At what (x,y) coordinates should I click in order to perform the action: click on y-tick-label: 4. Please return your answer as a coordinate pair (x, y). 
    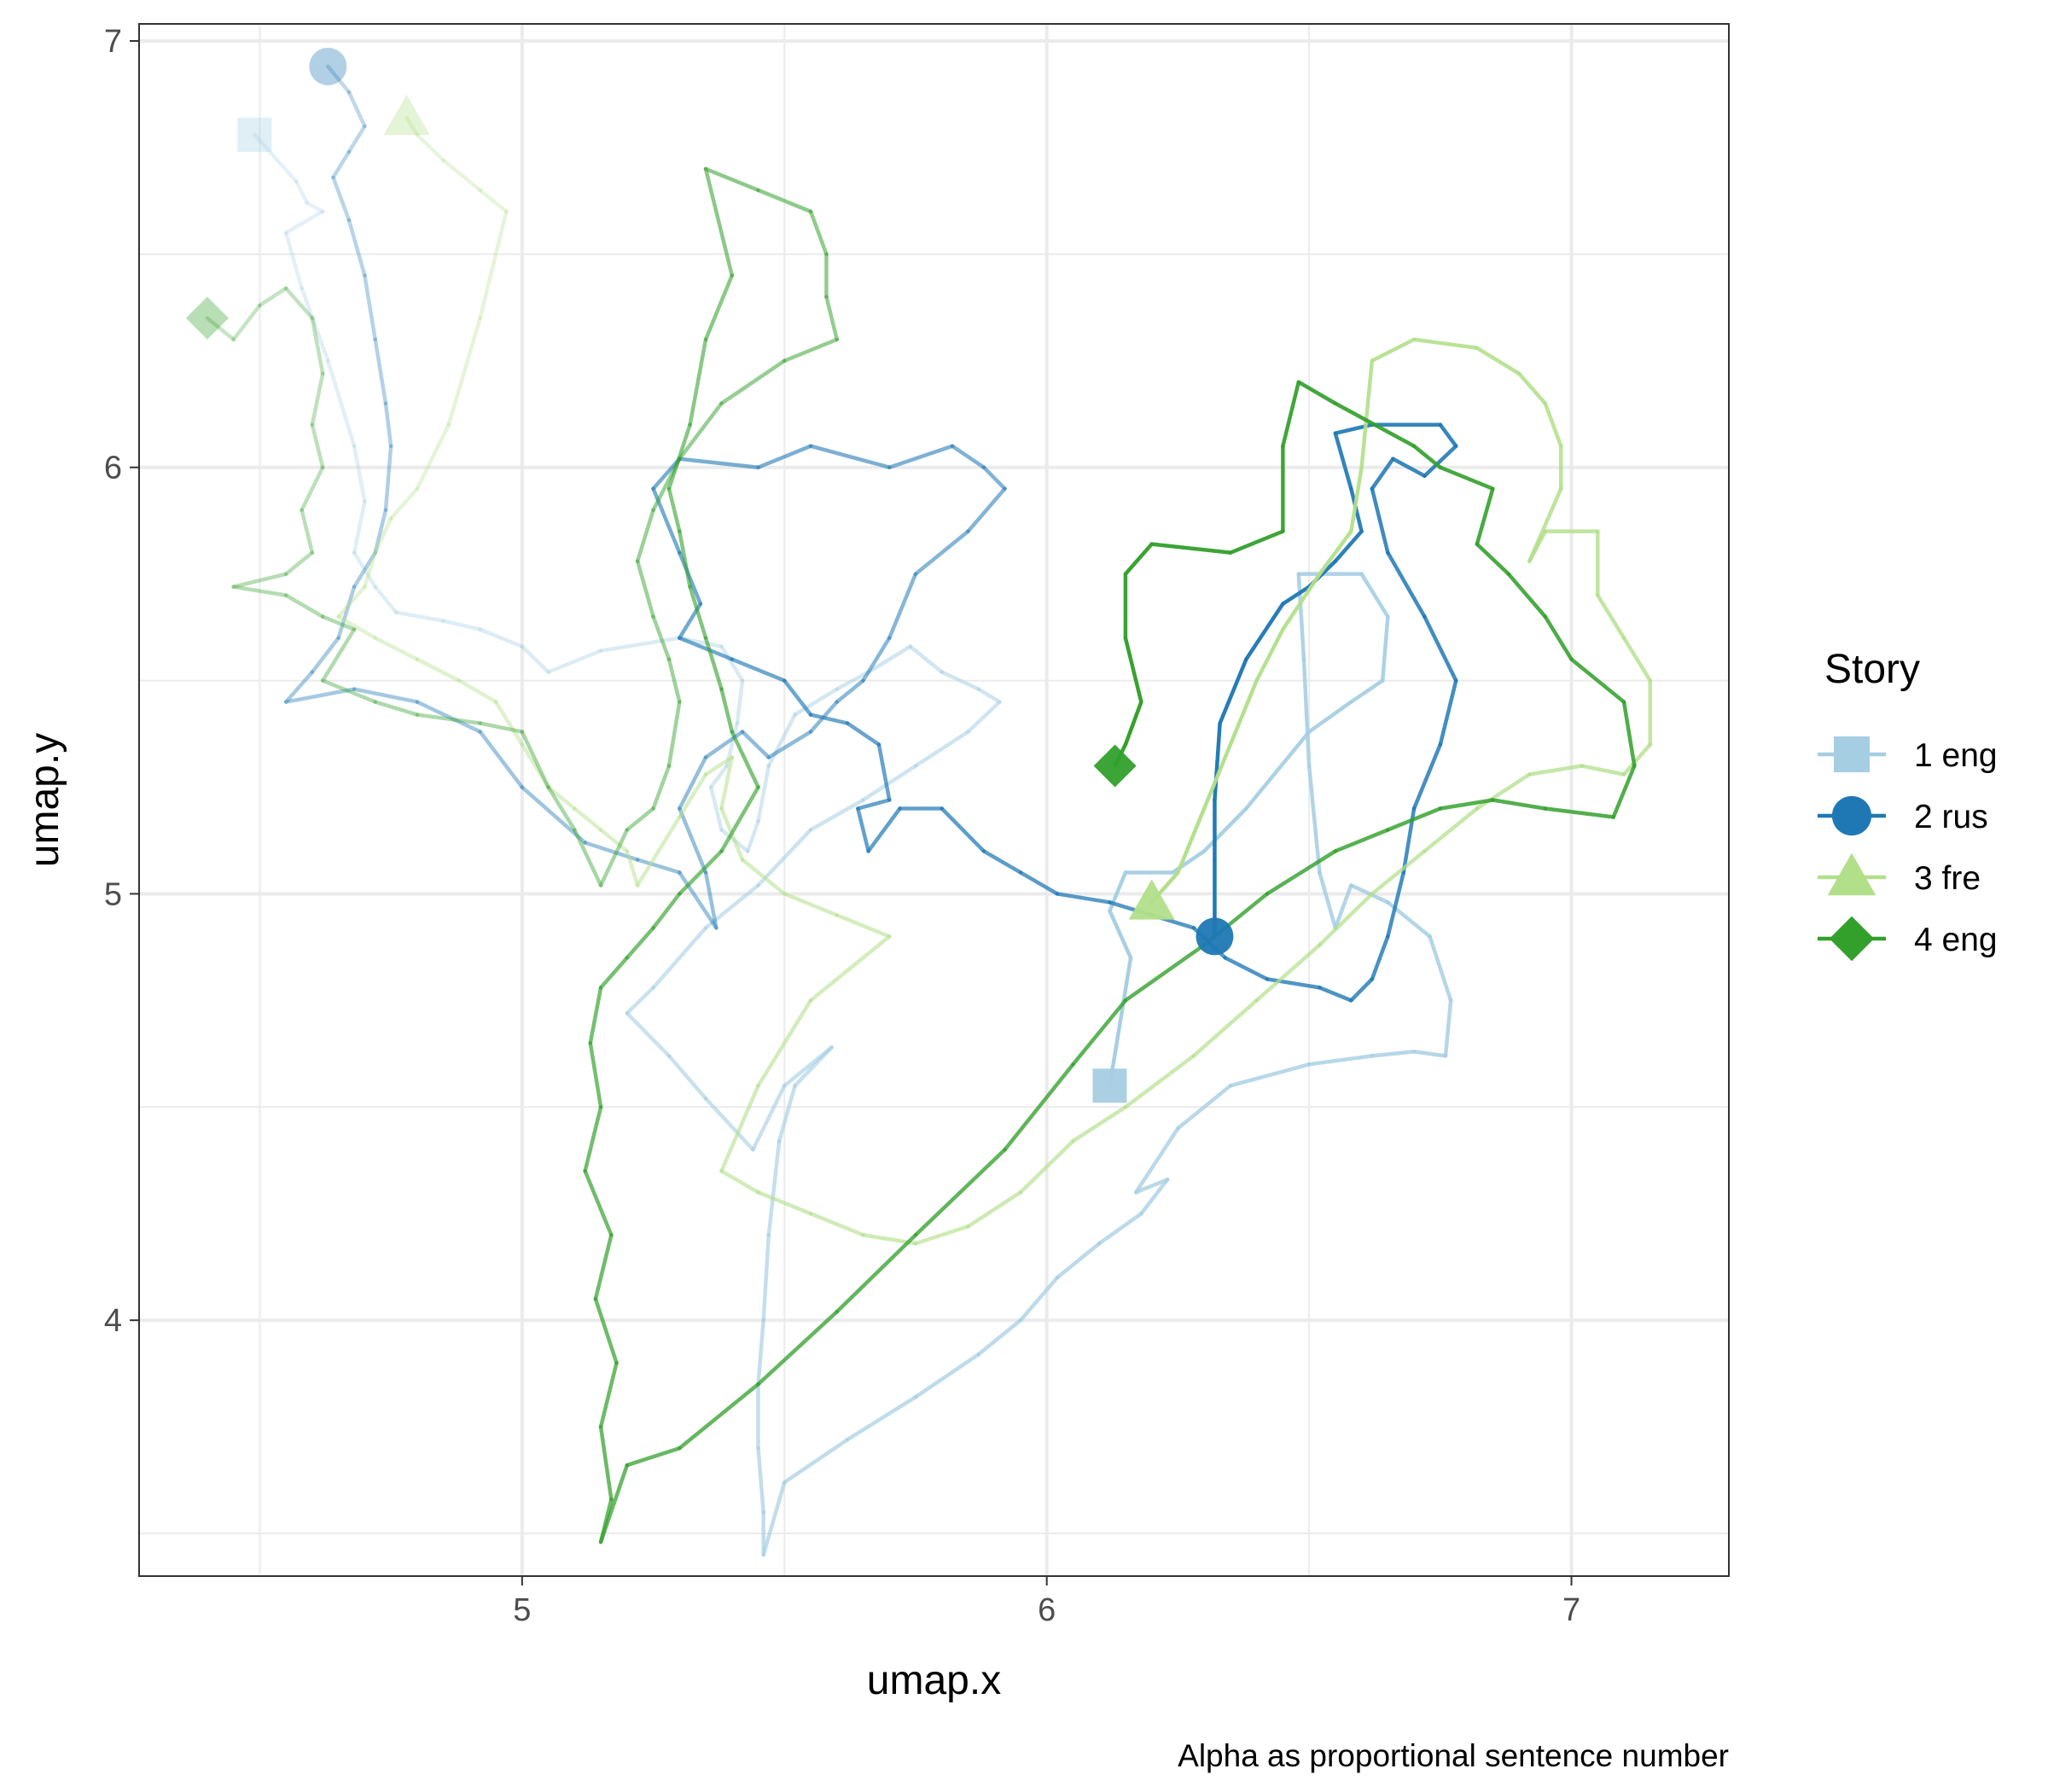
    Looking at the image, I should click on (113, 1321).